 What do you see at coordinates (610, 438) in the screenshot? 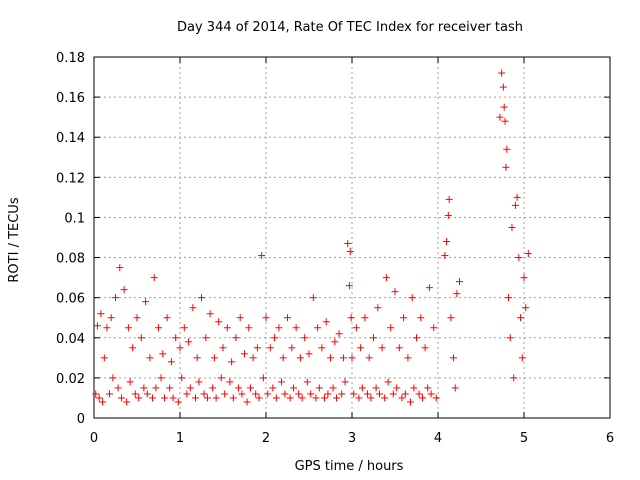
I see `x-tick-label: 6` at bounding box center [610, 438].